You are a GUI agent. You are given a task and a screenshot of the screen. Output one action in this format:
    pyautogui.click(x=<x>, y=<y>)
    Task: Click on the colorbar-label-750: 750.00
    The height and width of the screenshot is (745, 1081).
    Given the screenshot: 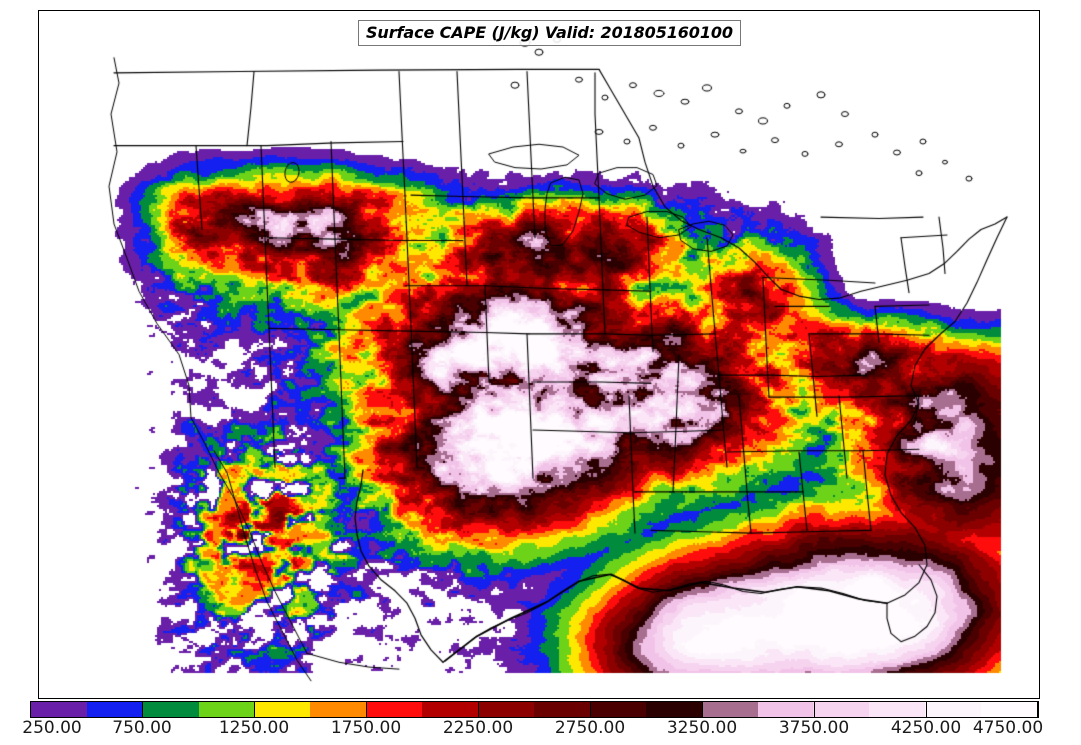 What is the action you would take?
    pyautogui.click(x=142, y=728)
    